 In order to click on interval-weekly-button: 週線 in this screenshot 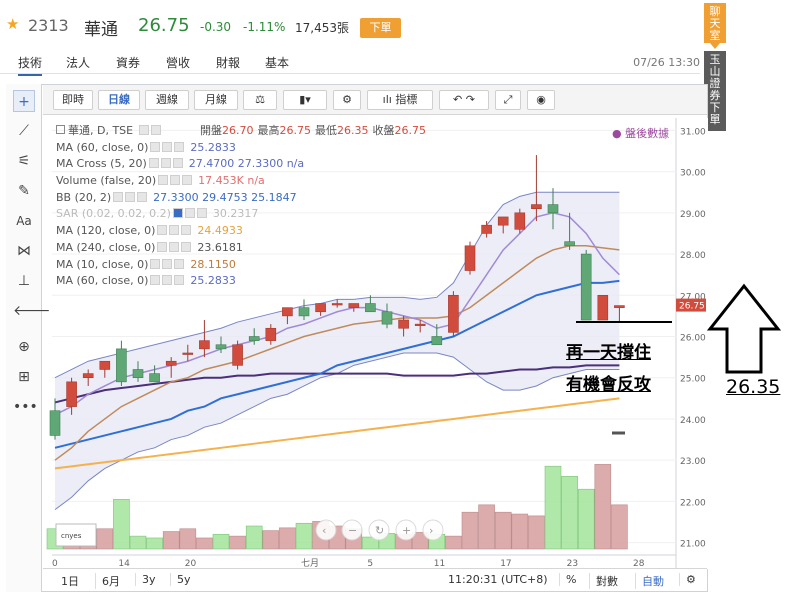, I will do `click(167, 100)`.